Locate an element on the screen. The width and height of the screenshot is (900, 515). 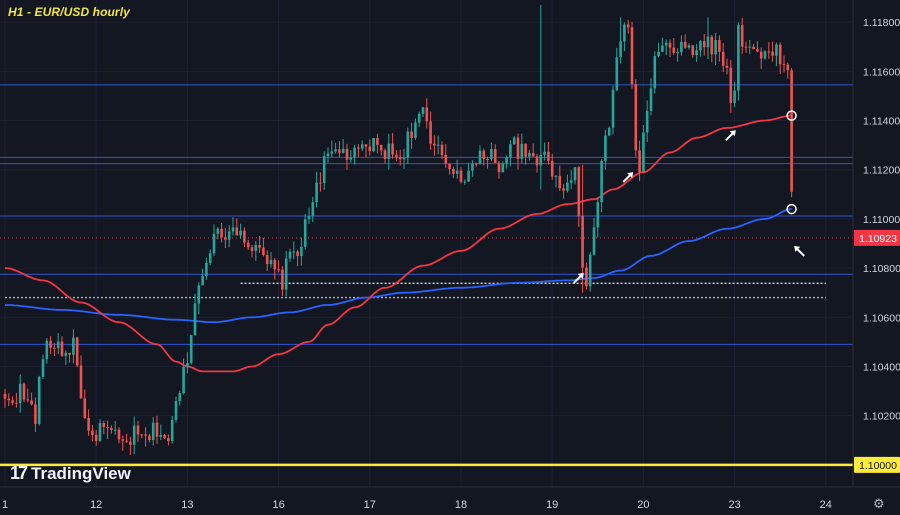
current-price-label-text: 1.10923 is located at coordinates (878, 239).